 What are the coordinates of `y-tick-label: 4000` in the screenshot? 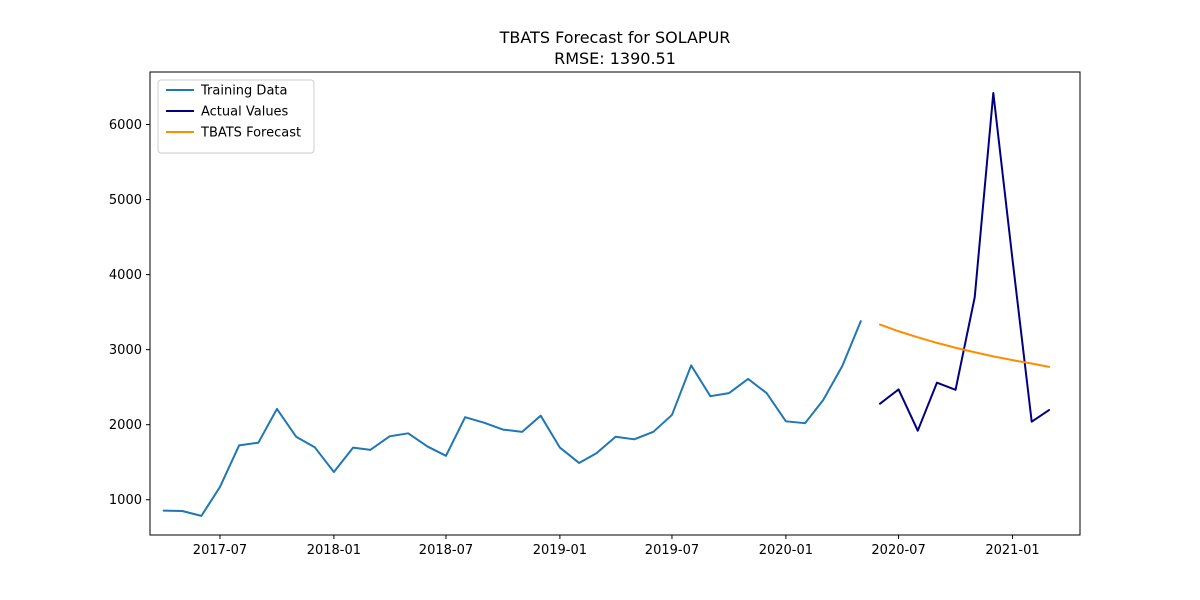 It's located at (125, 275).